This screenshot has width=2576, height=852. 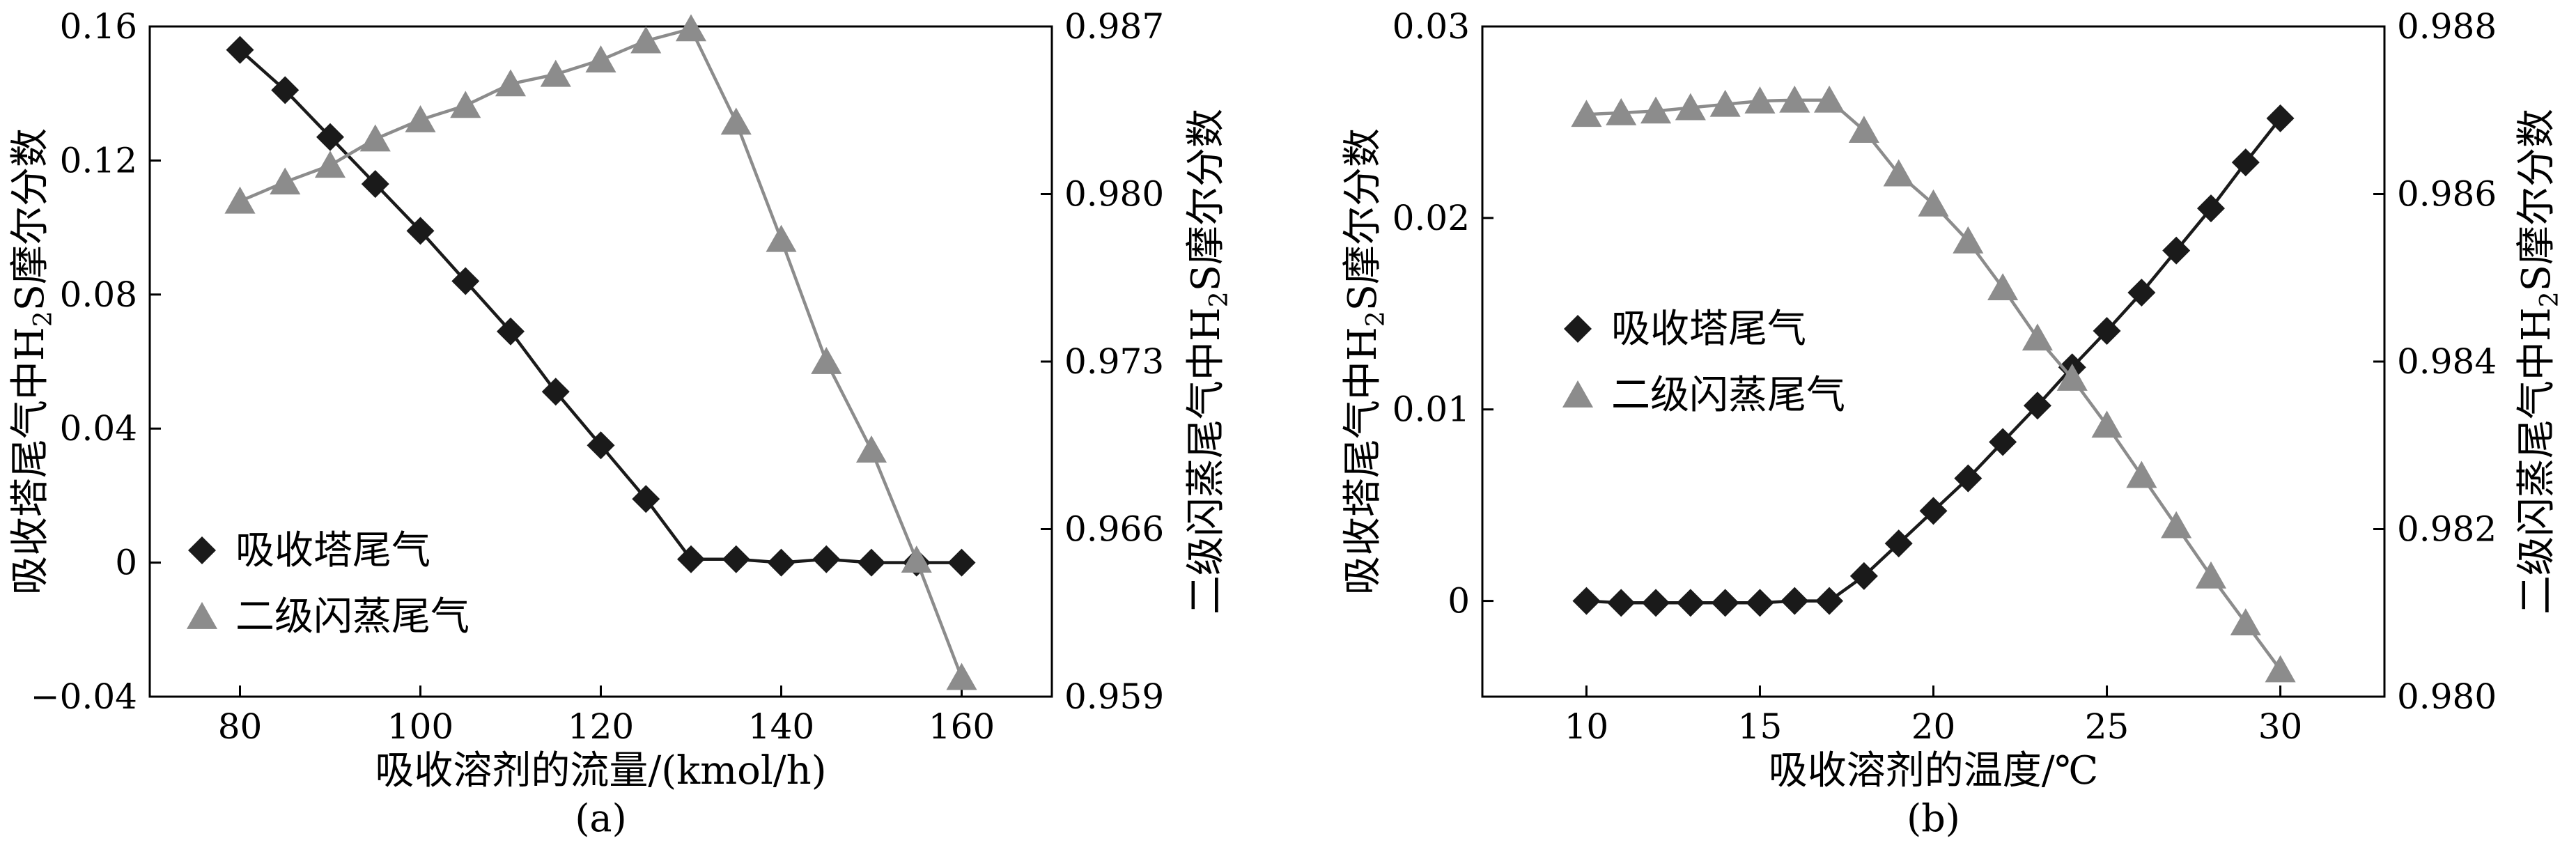 I want to click on y-right-tick-label: 0.982, so click(x=2447, y=529).